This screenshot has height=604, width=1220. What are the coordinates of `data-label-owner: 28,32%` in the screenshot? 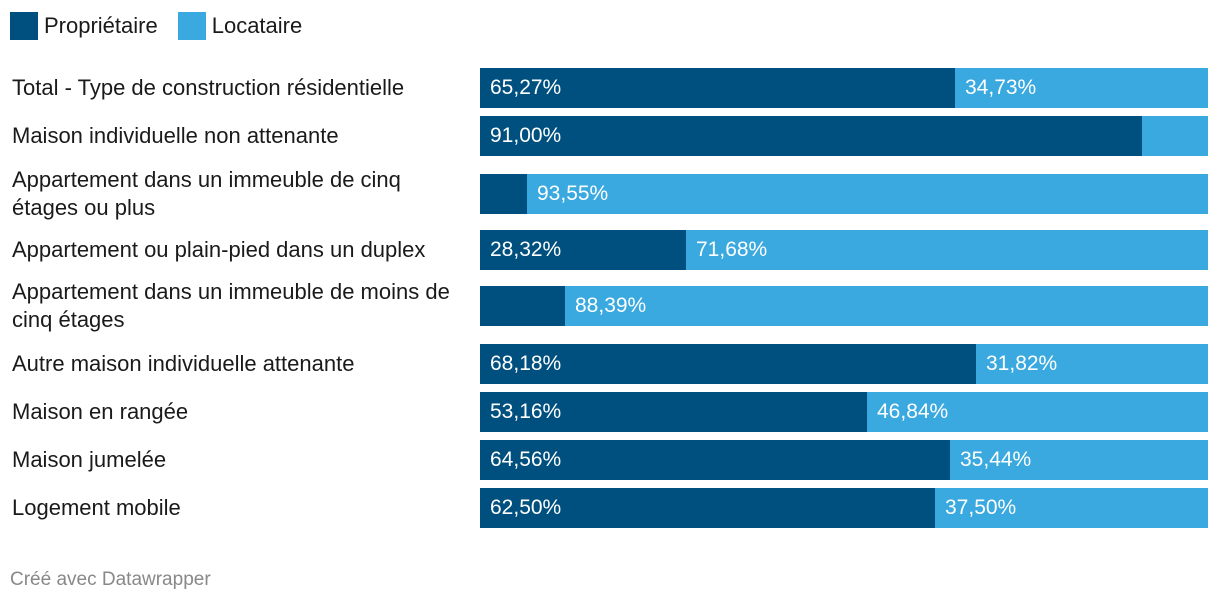 It's located at (526, 249).